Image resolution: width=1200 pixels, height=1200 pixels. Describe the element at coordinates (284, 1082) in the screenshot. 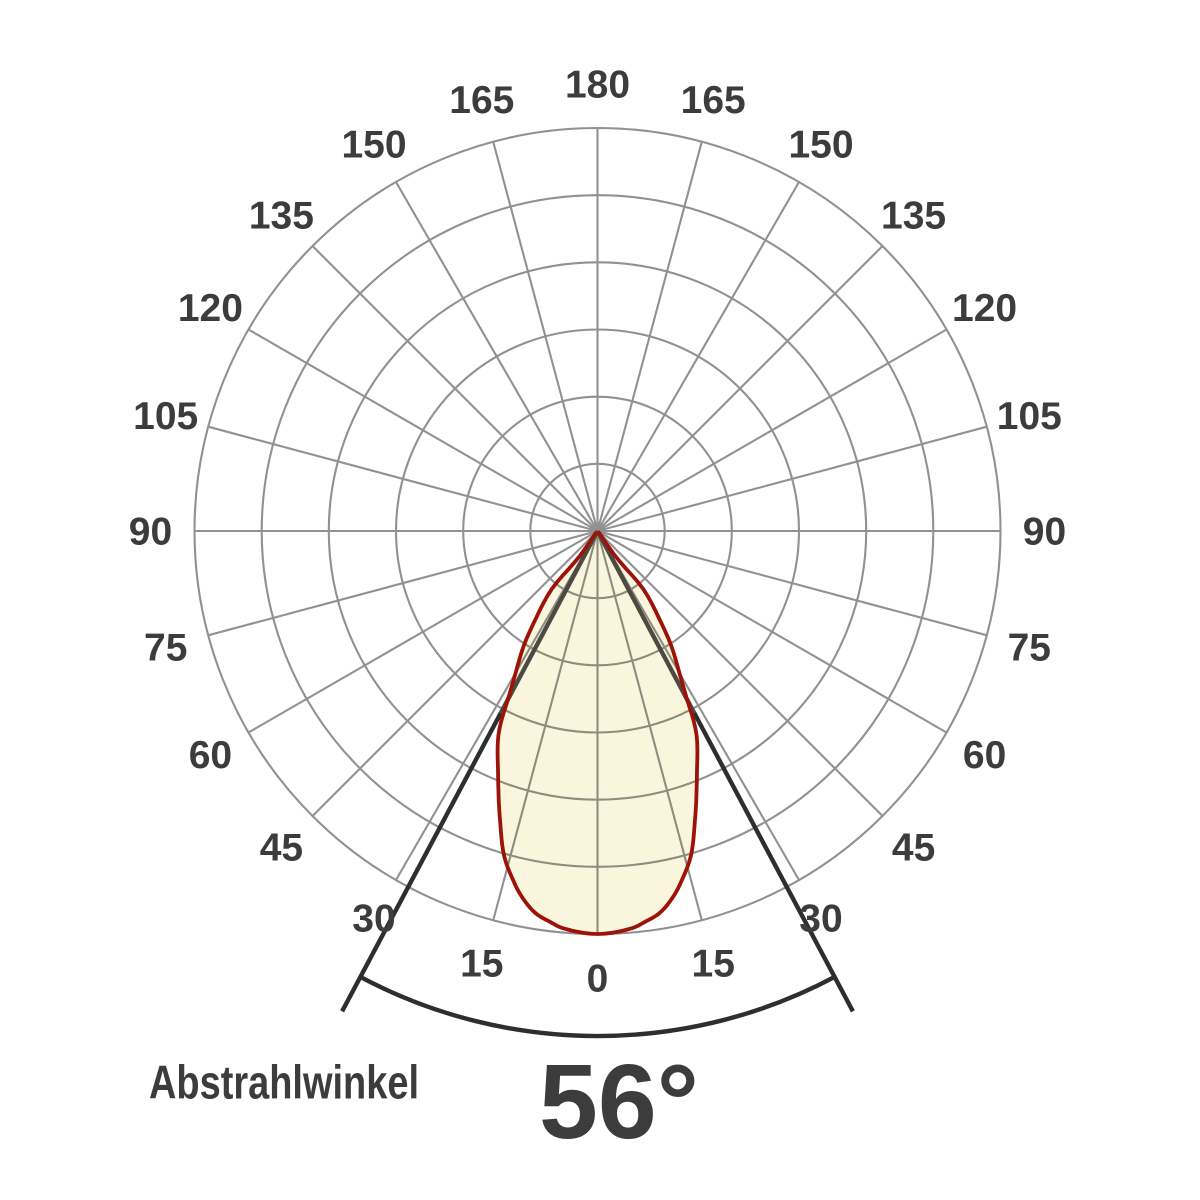

I see `svg-text: Abstrahlwinkel` at that location.